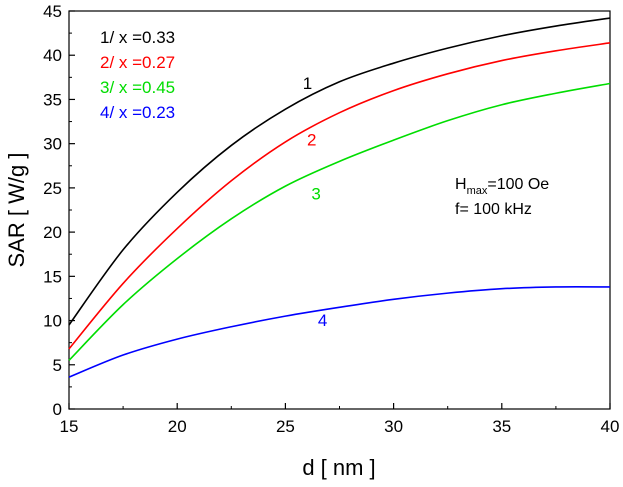 The image size is (623, 487). What do you see at coordinates (57, 365) in the screenshot?
I see `y-tick-label: 5` at bounding box center [57, 365].